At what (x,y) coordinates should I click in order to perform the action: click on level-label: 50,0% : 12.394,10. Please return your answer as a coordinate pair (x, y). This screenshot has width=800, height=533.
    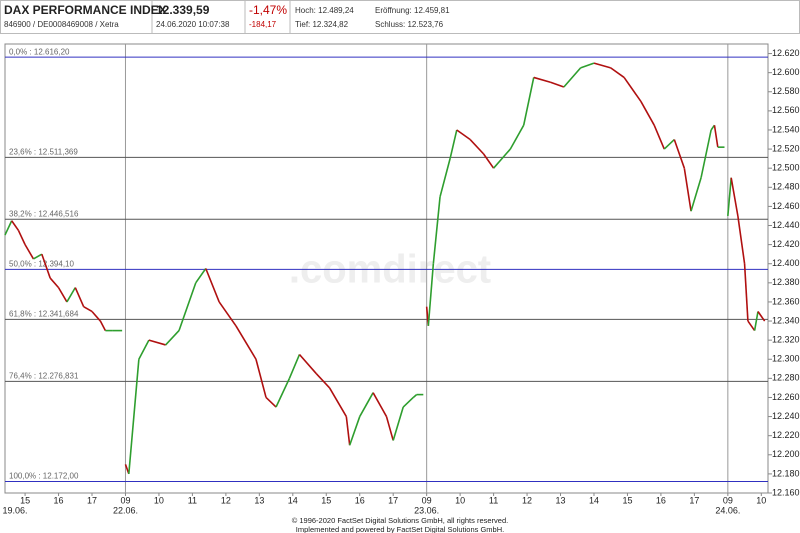
    Looking at the image, I should click on (41, 263).